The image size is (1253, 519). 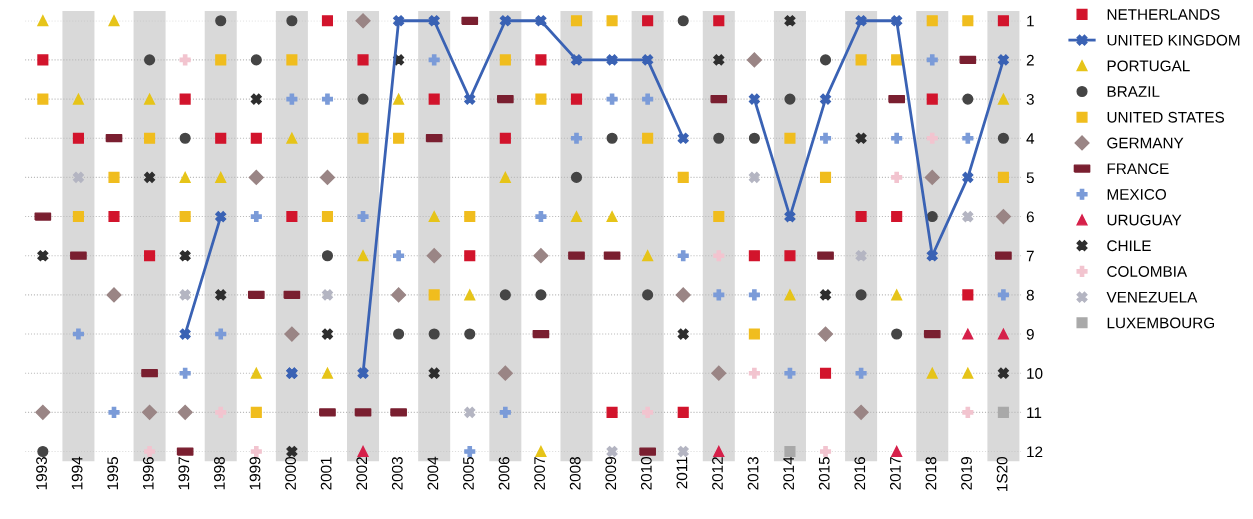 I want to click on x-tick-label: 2005, so click(x=468, y=473).